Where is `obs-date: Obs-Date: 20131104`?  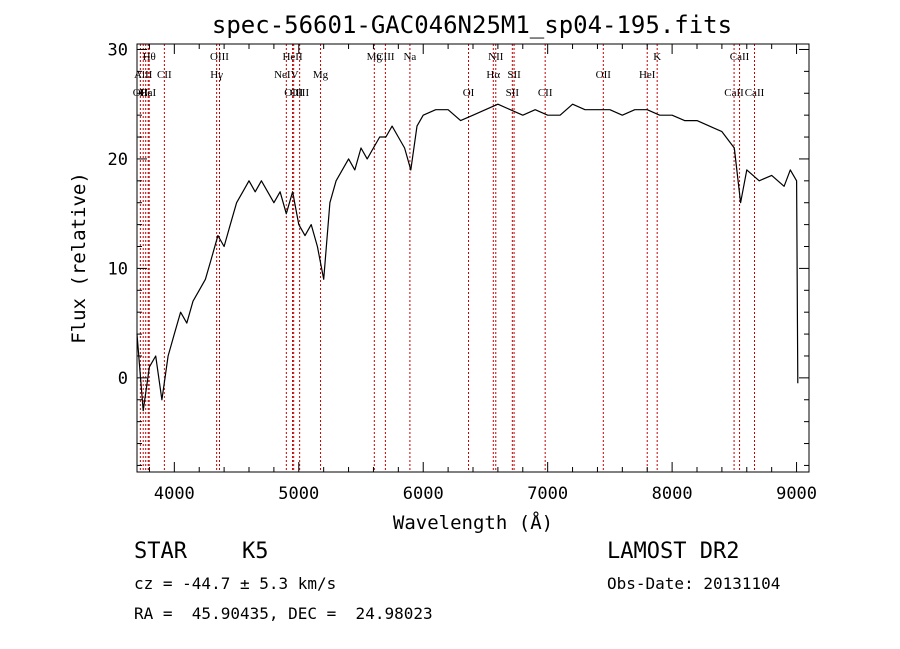
obs-date: Obs-Date: 20131104 is located at coordinates (694, 583).